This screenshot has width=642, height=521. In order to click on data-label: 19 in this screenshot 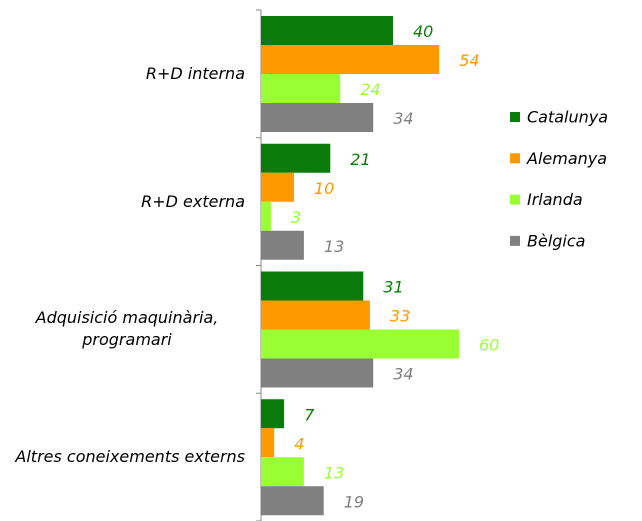, I will do `click(354, 501)`.